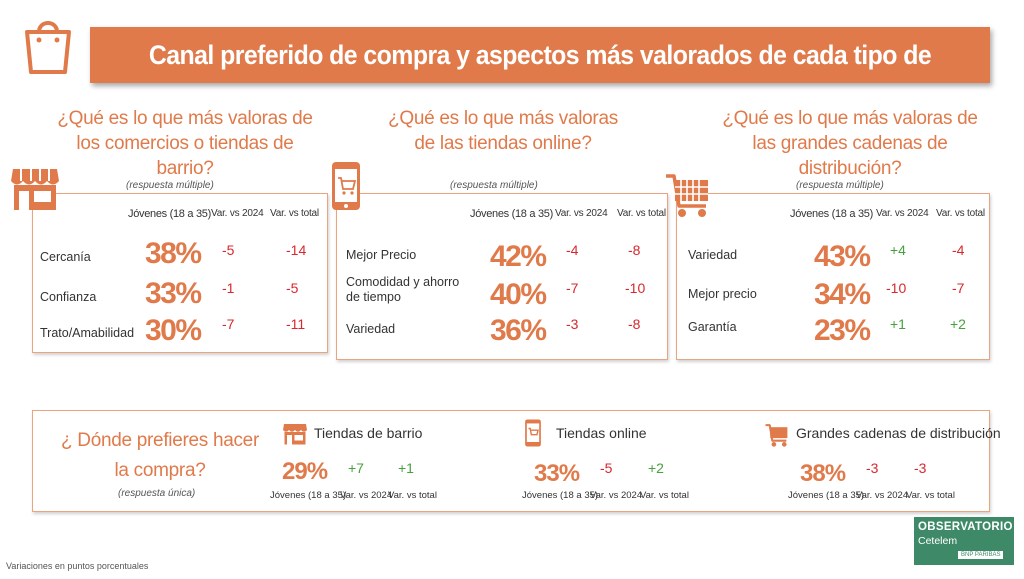 Image resolution: width=1024 pixels, height=579 pixels. Describe the element at coordinates (938, 541) in the screenshot. I see `logo-line-2: Cetelem` at that location.